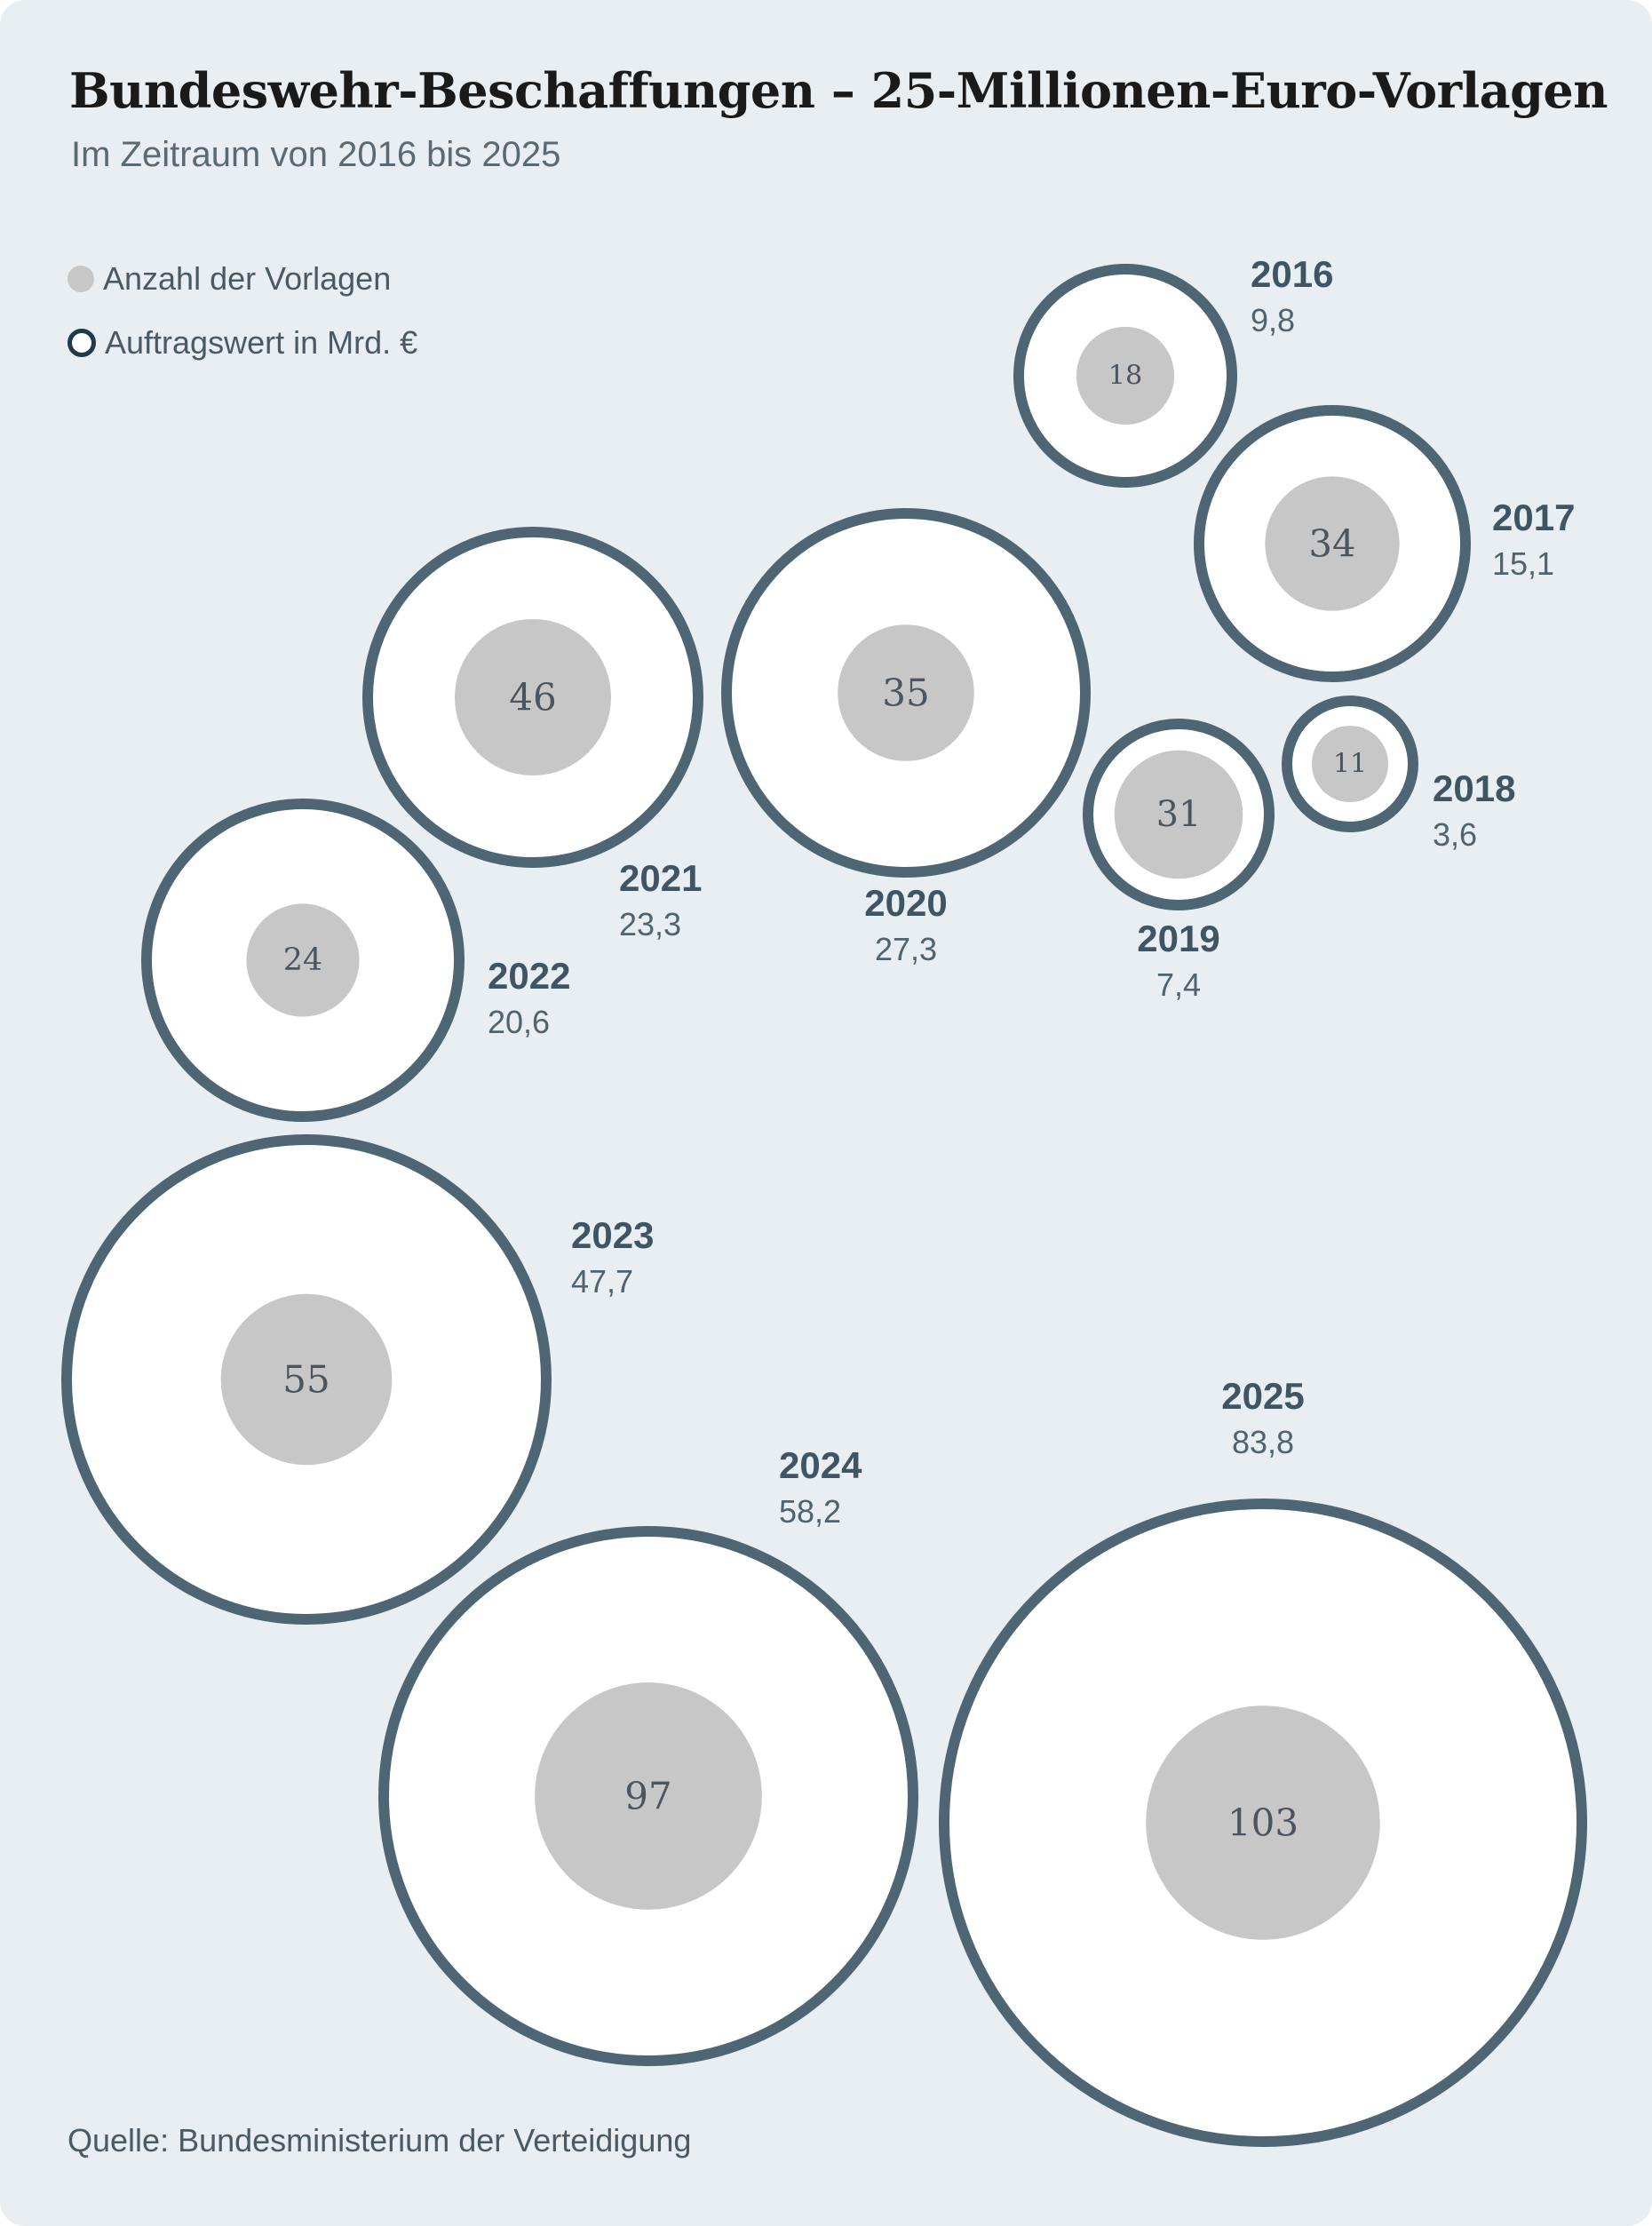 The image size is (1652, 2226). I want to click on count-label-2023: 55, so click(306, 1380).